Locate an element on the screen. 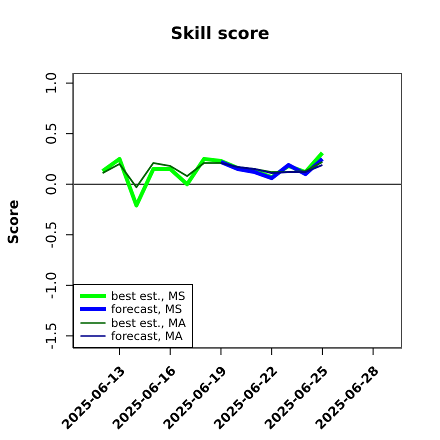  y-axis-title: Score is located at coordinates (14, 222).